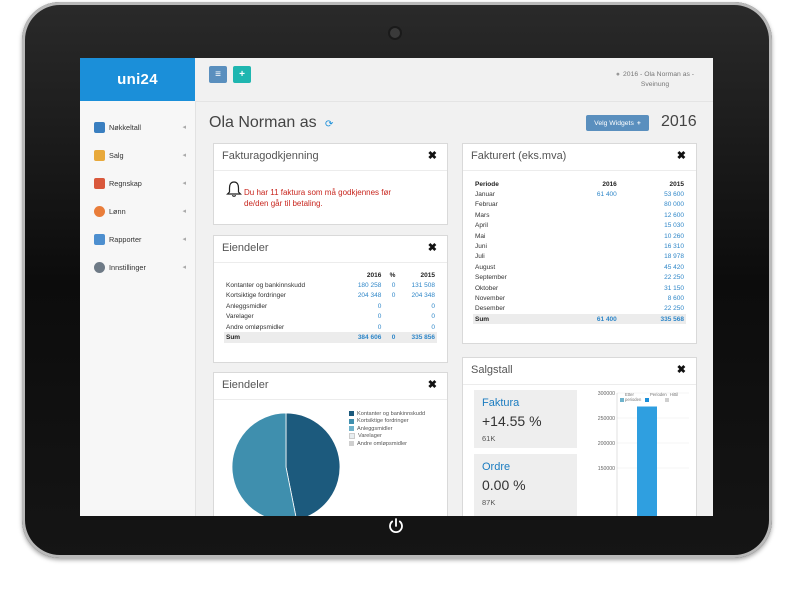  Describe the element at coordinates (375, 428) in the screenshot. I see `legend-label: Anleggsmidler` at that location.